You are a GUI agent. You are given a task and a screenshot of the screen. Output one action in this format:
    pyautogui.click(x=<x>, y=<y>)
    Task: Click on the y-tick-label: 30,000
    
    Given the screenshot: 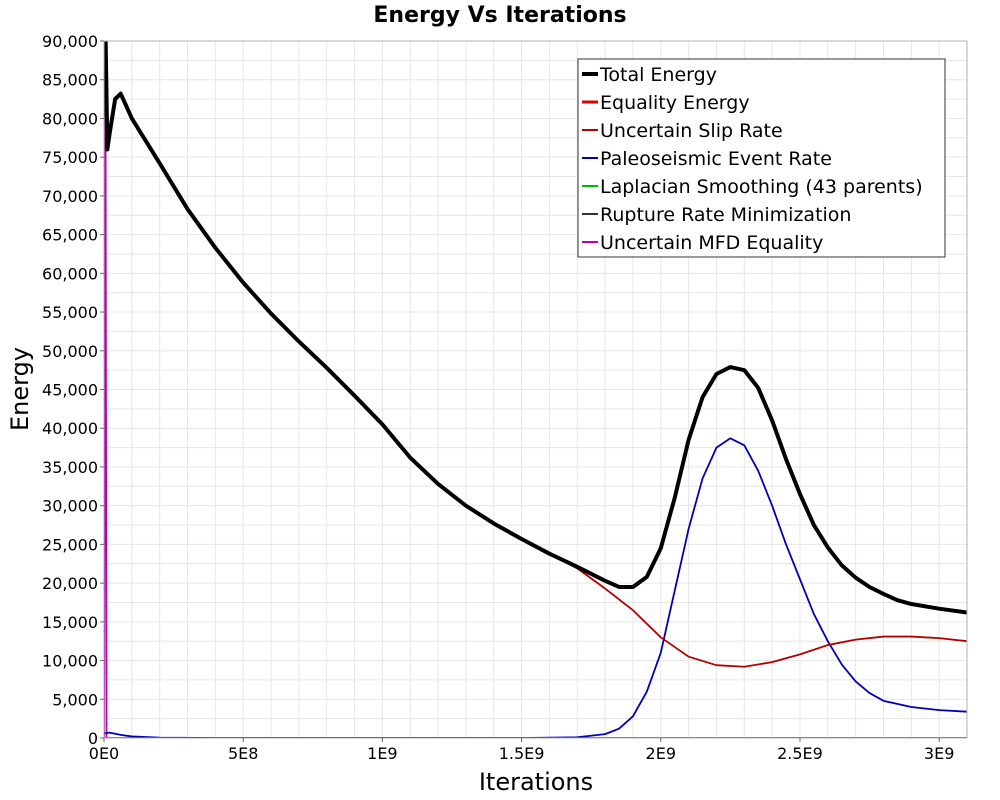 What is the action you would take?
    pyautogui.click(x=70, y=506)
    